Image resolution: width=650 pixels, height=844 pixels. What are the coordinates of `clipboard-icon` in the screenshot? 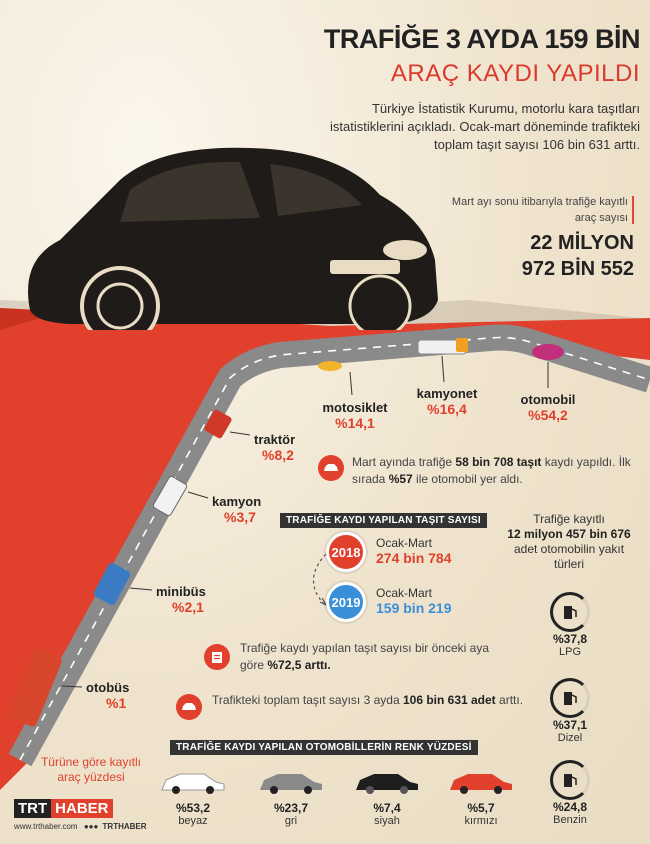 It's located at (217, 657).